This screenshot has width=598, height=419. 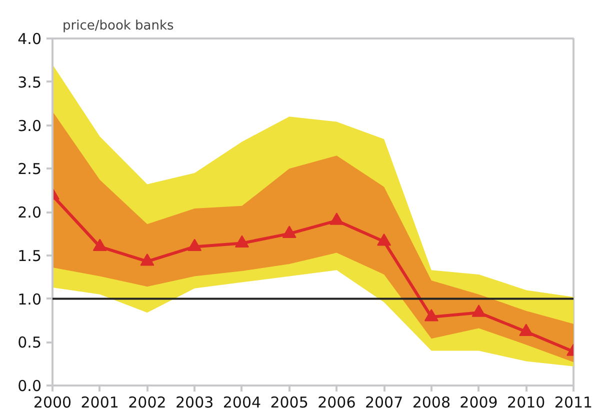 What do you see at coordinates (30, 82) in the screenshot?
I see `y-tick-label: 3.5` at bounding box center [30, 82].